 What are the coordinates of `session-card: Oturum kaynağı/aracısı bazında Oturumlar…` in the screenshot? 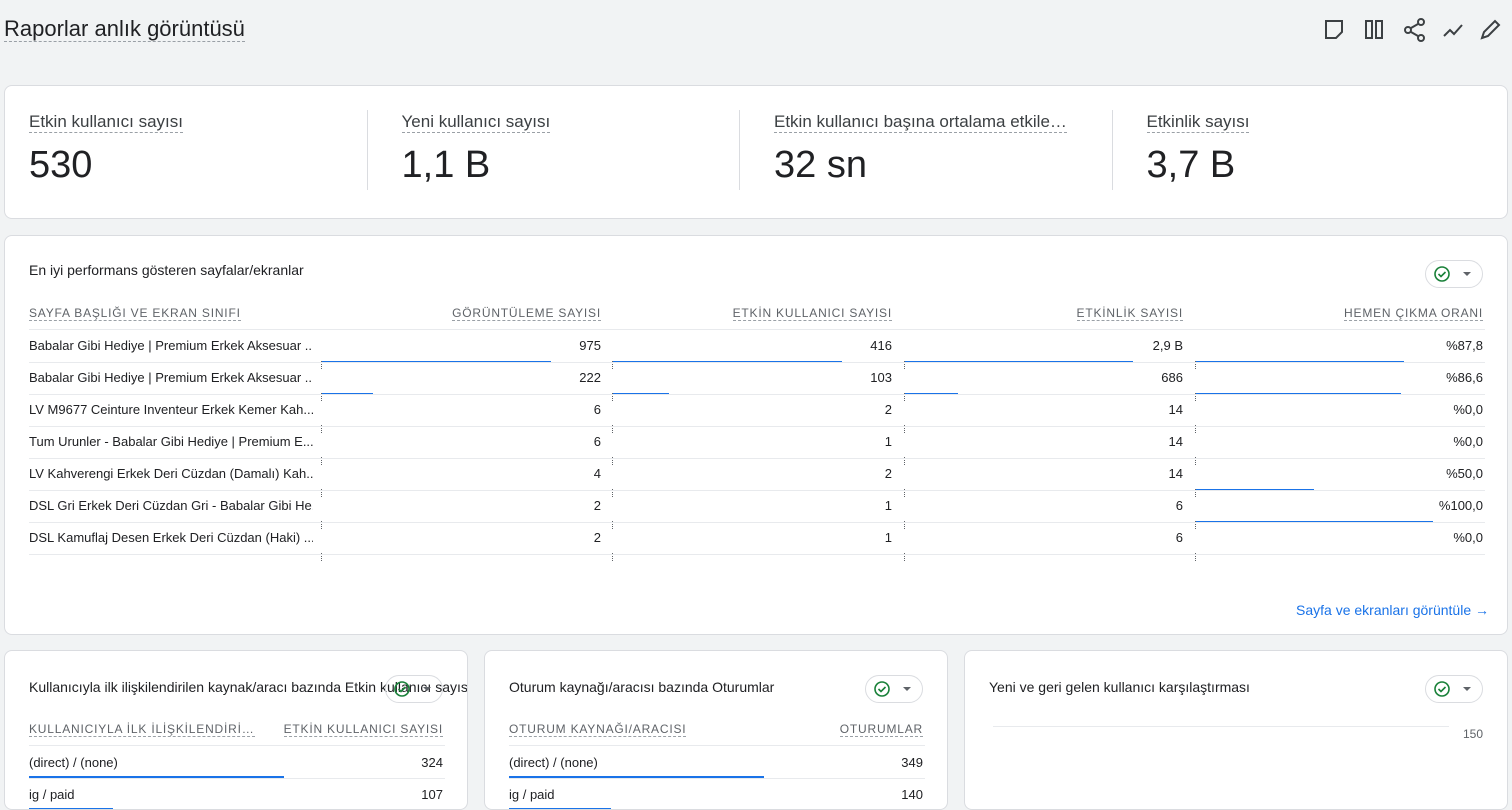 It's located at (716, 730).